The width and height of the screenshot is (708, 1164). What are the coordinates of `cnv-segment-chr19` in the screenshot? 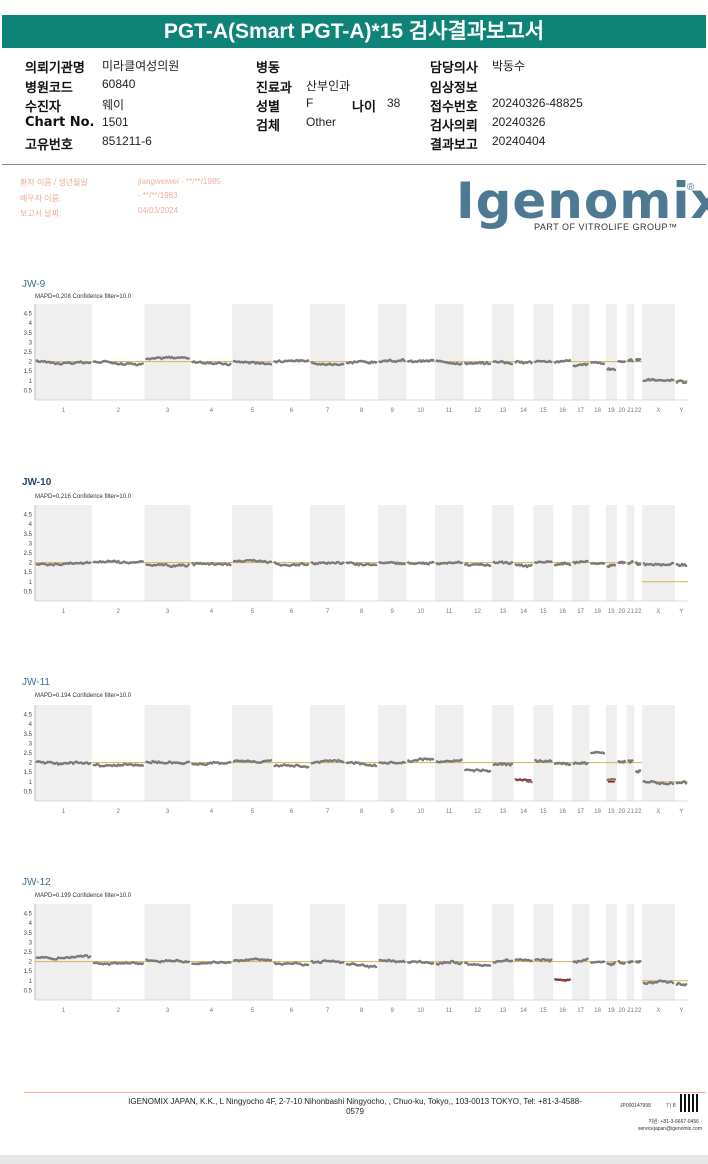 It's located at (611, 964).